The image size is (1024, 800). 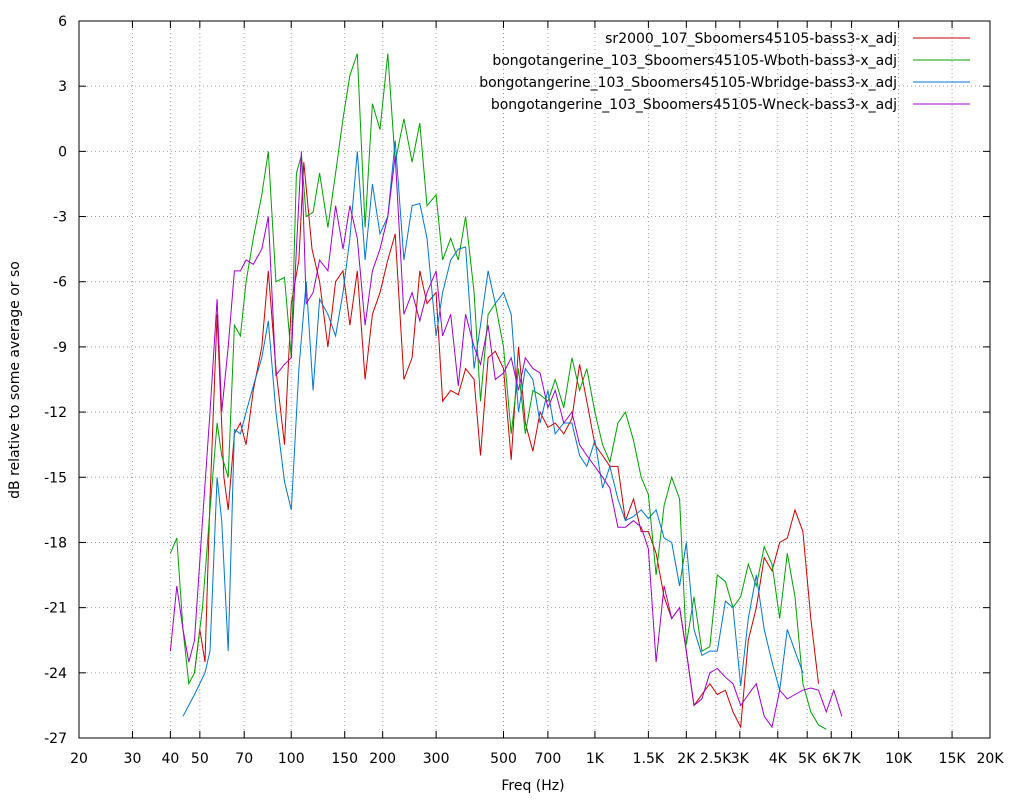 What do you see at coordinates (133, 759) in the screenshot?
I see `x-tick-label: 30` at bounding box center [133, 759].